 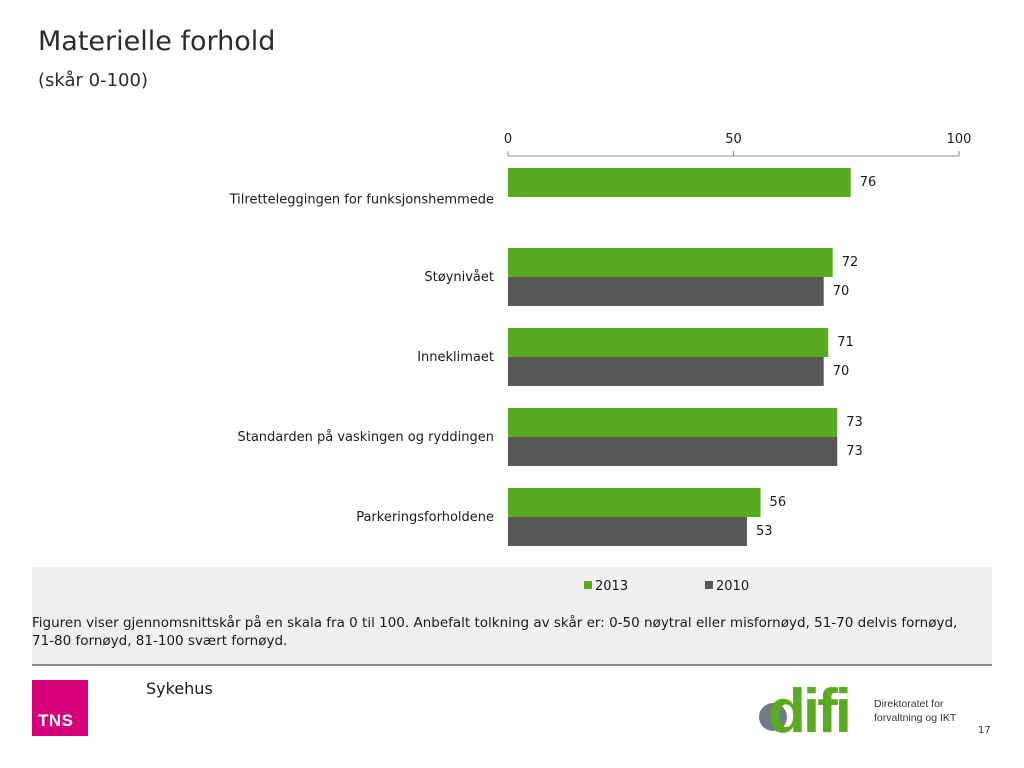 I want to click on legend-item-2013: 2013, so click(x=606, y=586).